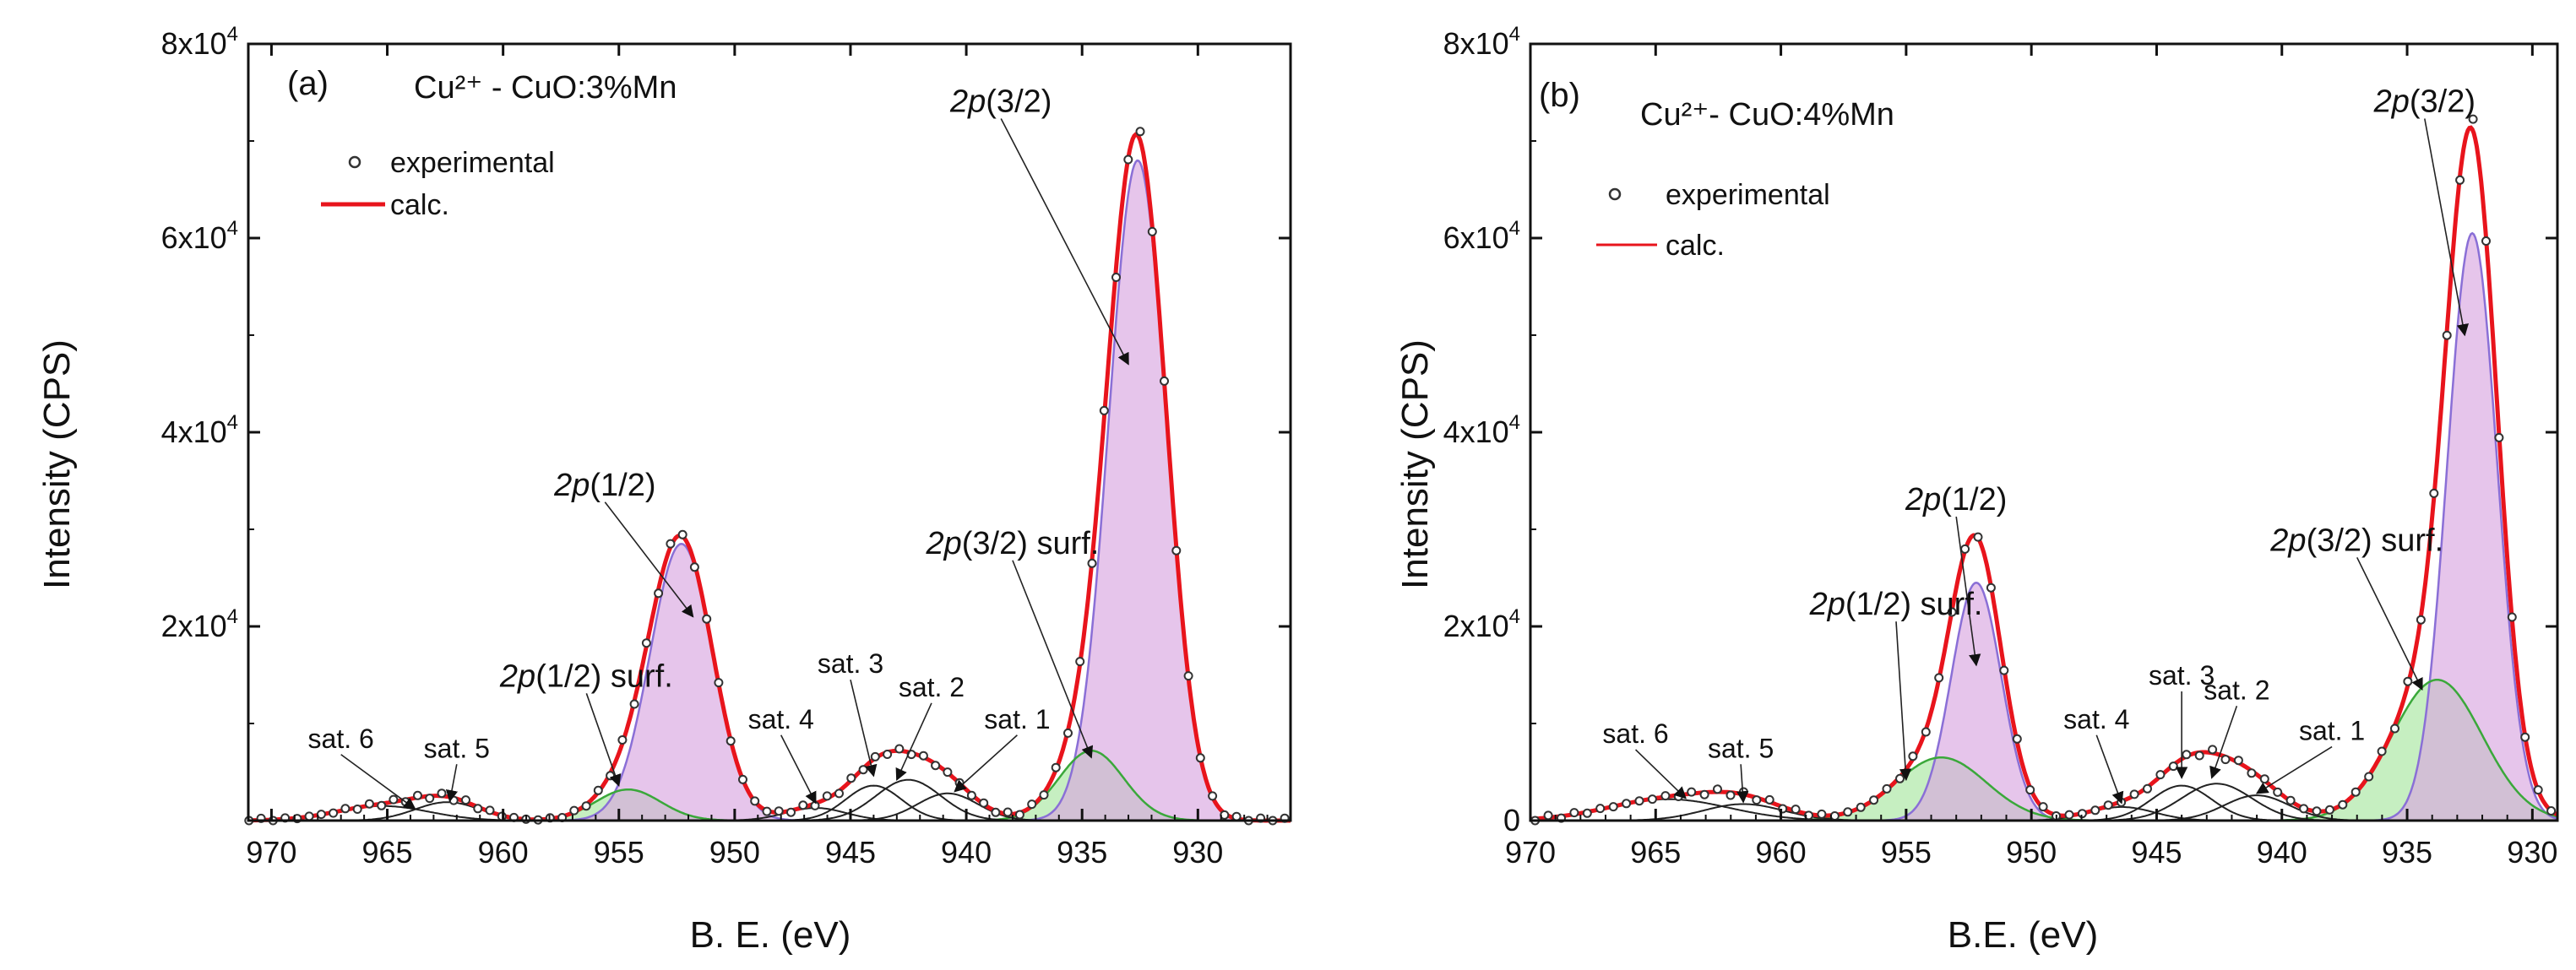 Image resolution: width=2576 pixels, height=970 pixels. Describe the element at coordinates (2182, 675) in the screenshot. I see `panel-b-annotation-label: sat. 3` at that location.